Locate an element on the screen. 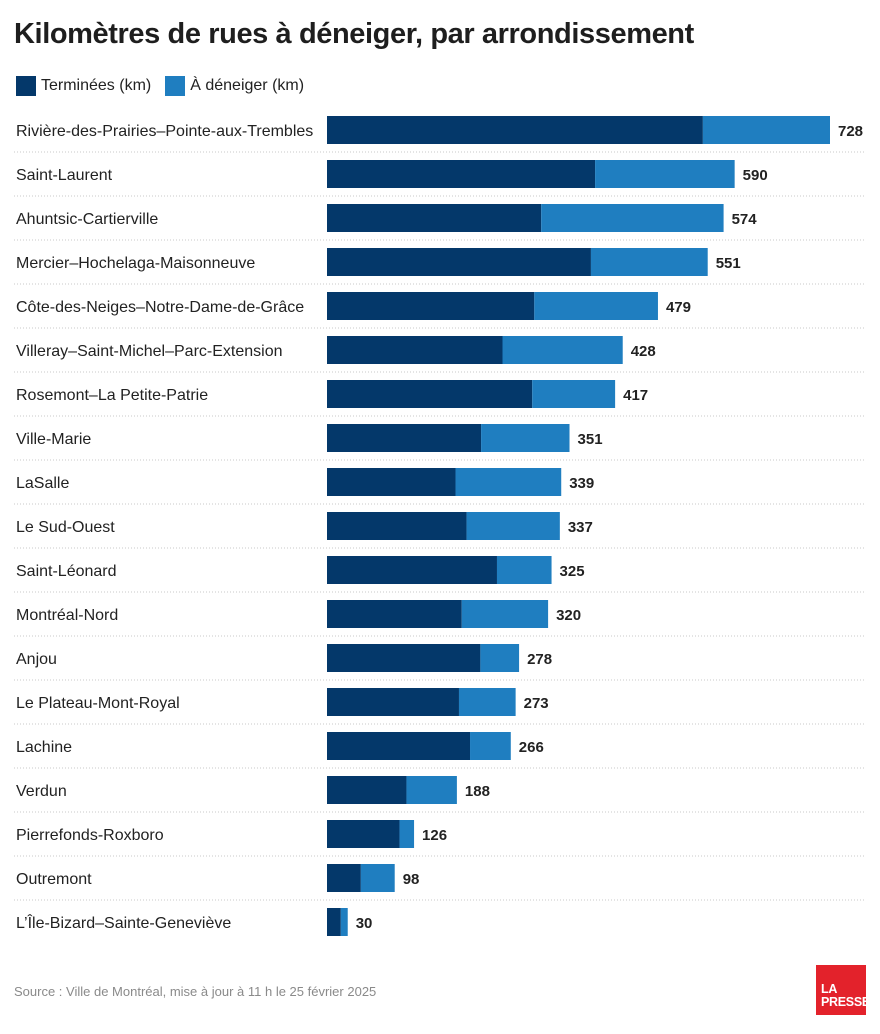 The image size is (880, 1034). category-label: Anjou is located at coordinates (36, 659).